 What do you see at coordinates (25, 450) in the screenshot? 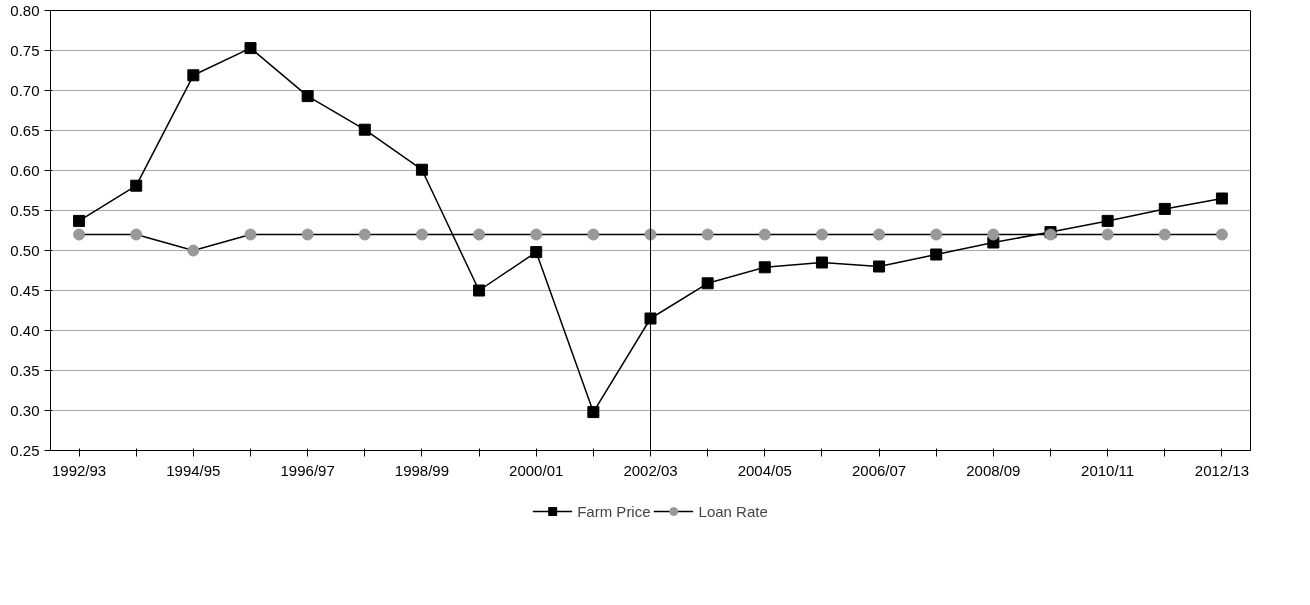
I see `y-tick-label: 0.25` at bounding box center [25, 450].